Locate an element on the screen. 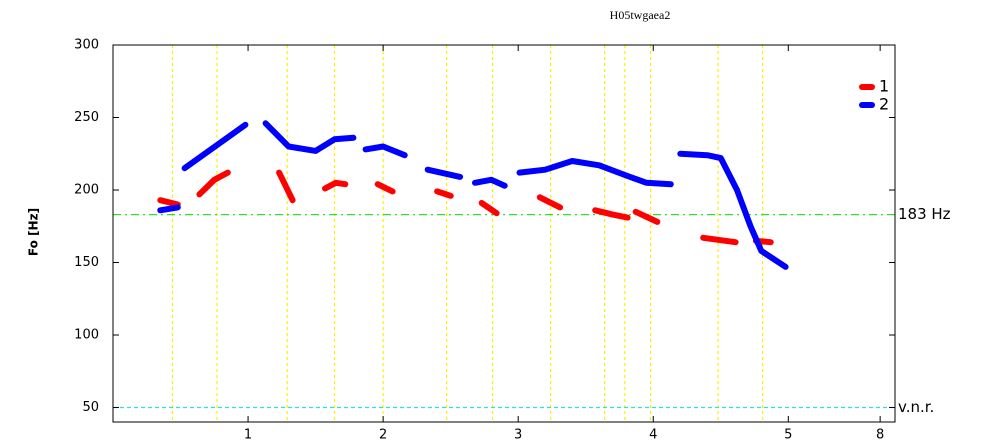 The width and height of the screenshot is (991, 444). legend-label: 1 is located at coordinates (884, 86).